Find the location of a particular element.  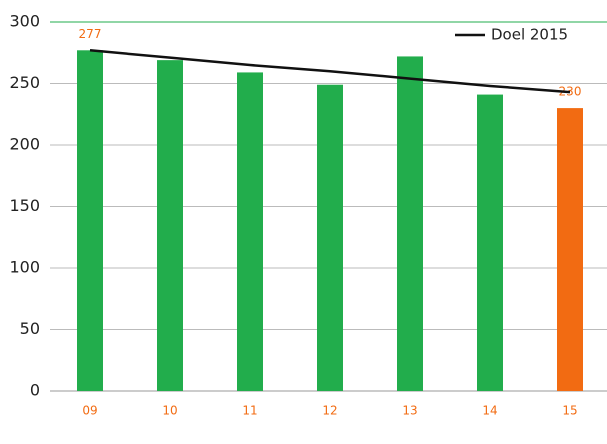

x-tick-label: 14 is located at coordinates (489, 411).